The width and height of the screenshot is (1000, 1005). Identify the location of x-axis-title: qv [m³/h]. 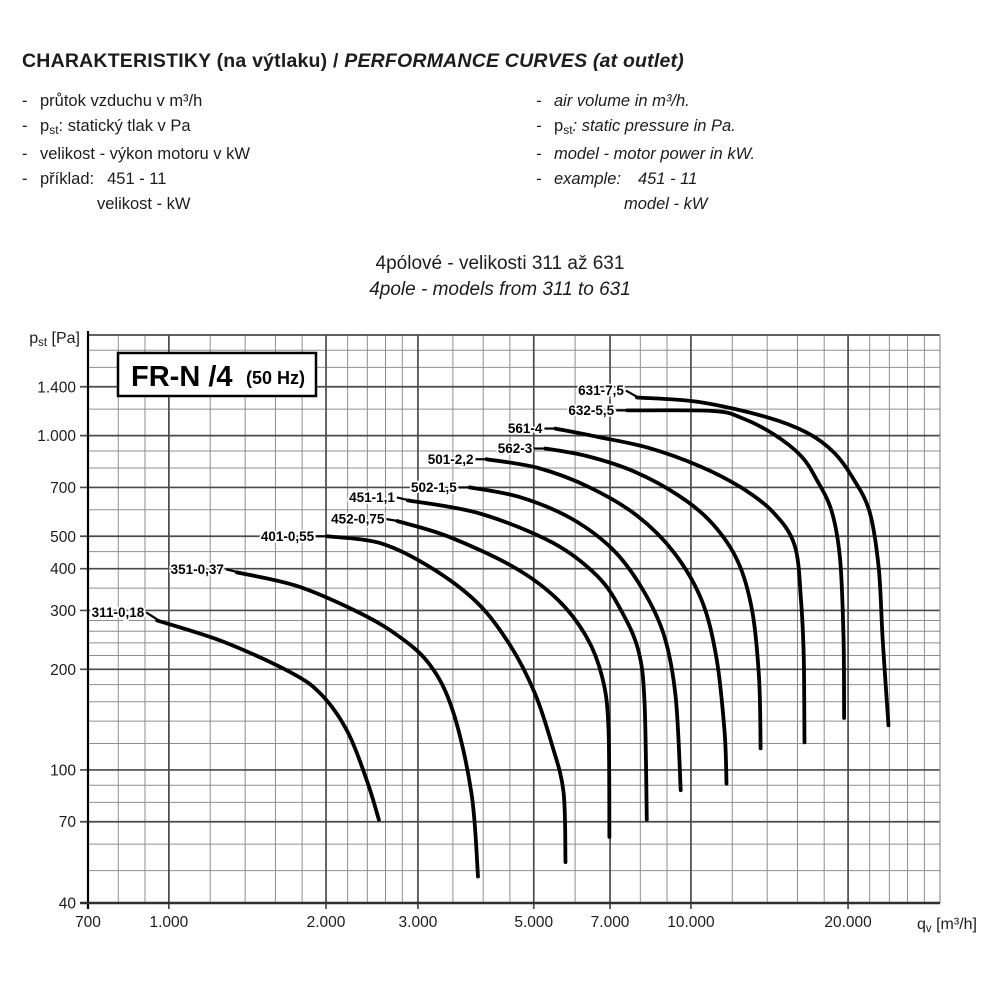
(947, 925).